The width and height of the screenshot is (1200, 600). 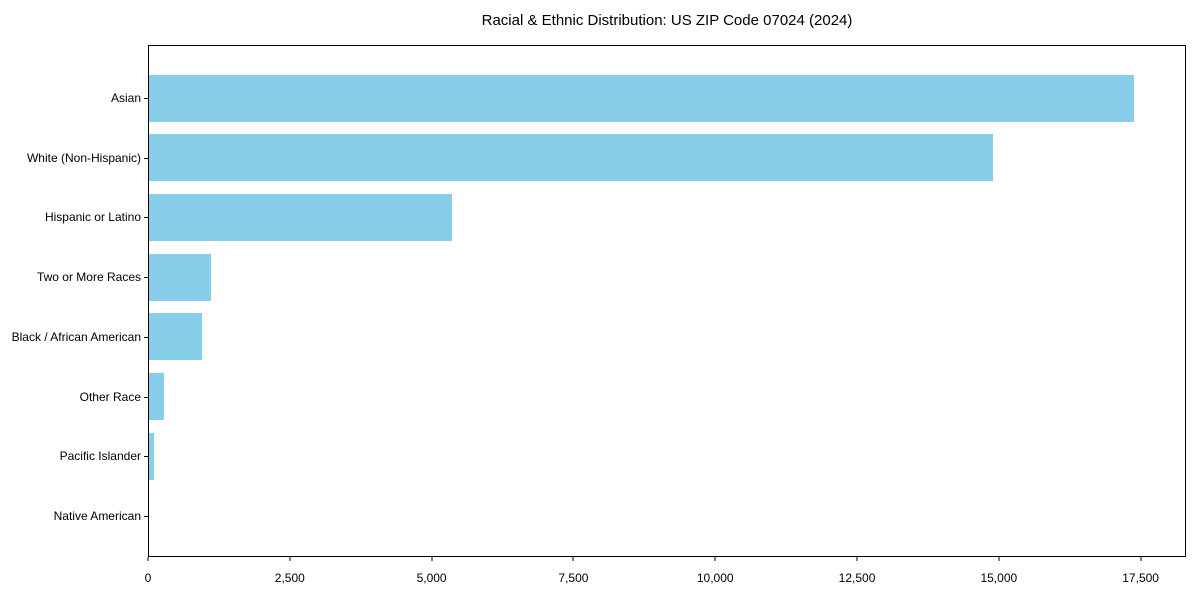 What do you see at coordinates (88, 277) in the screenshot?
I see `y-tick-label: Two or More Races` at bounding box center [88, 277].